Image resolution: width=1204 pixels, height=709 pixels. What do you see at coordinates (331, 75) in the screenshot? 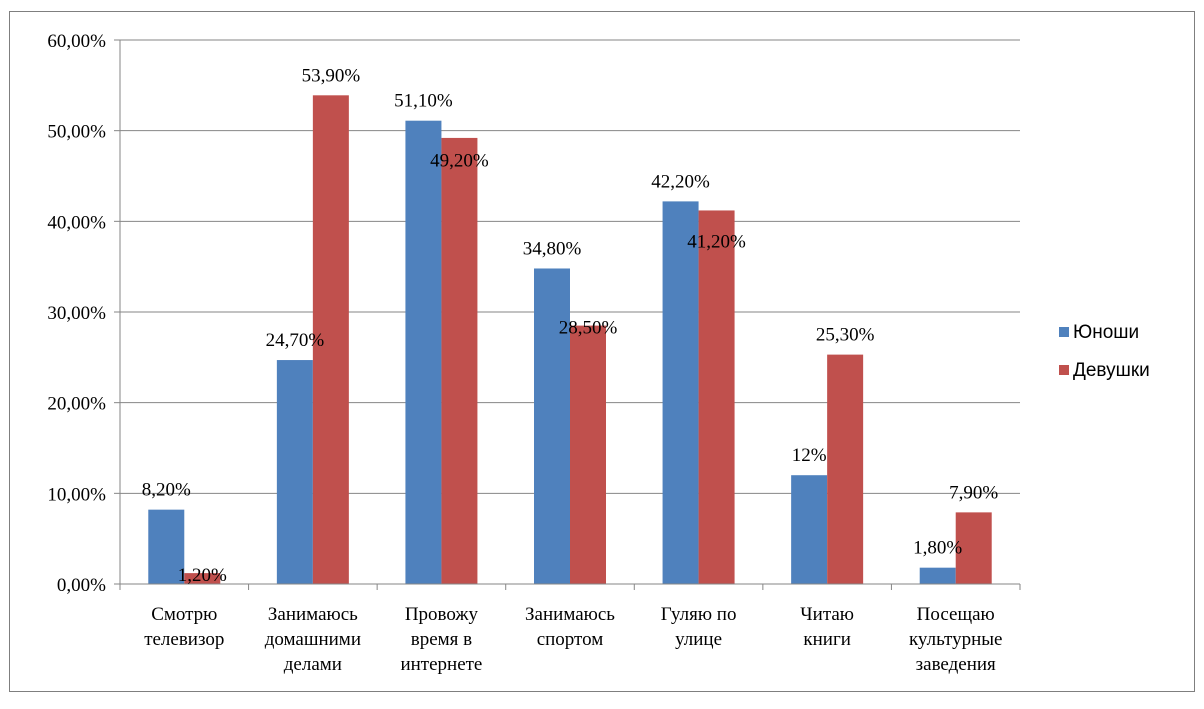
I see `data-label: 53,90%` at bounding box center [331, 75].